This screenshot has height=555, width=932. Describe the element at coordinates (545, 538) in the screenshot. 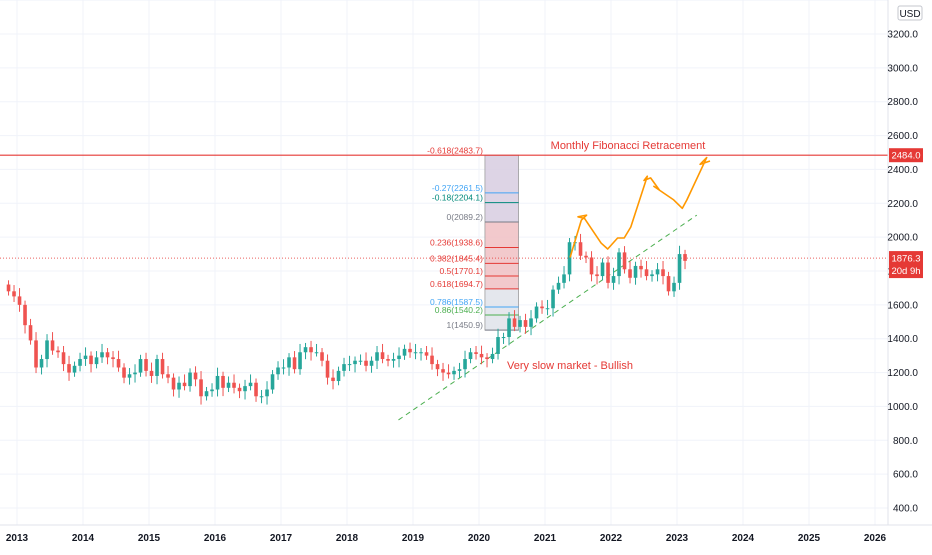

I see `x-tick-label: 2021` at that location.